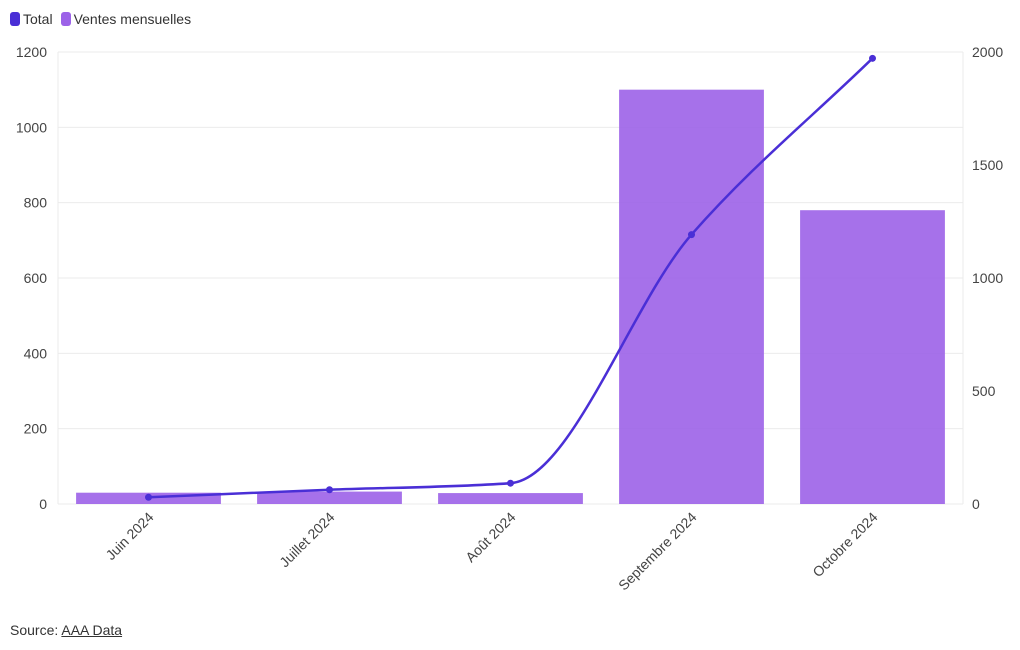 Image resolution: width=1020 pixels, height=650 pixels. I want to click on legend-swatch-monthly, so click(65, 19).